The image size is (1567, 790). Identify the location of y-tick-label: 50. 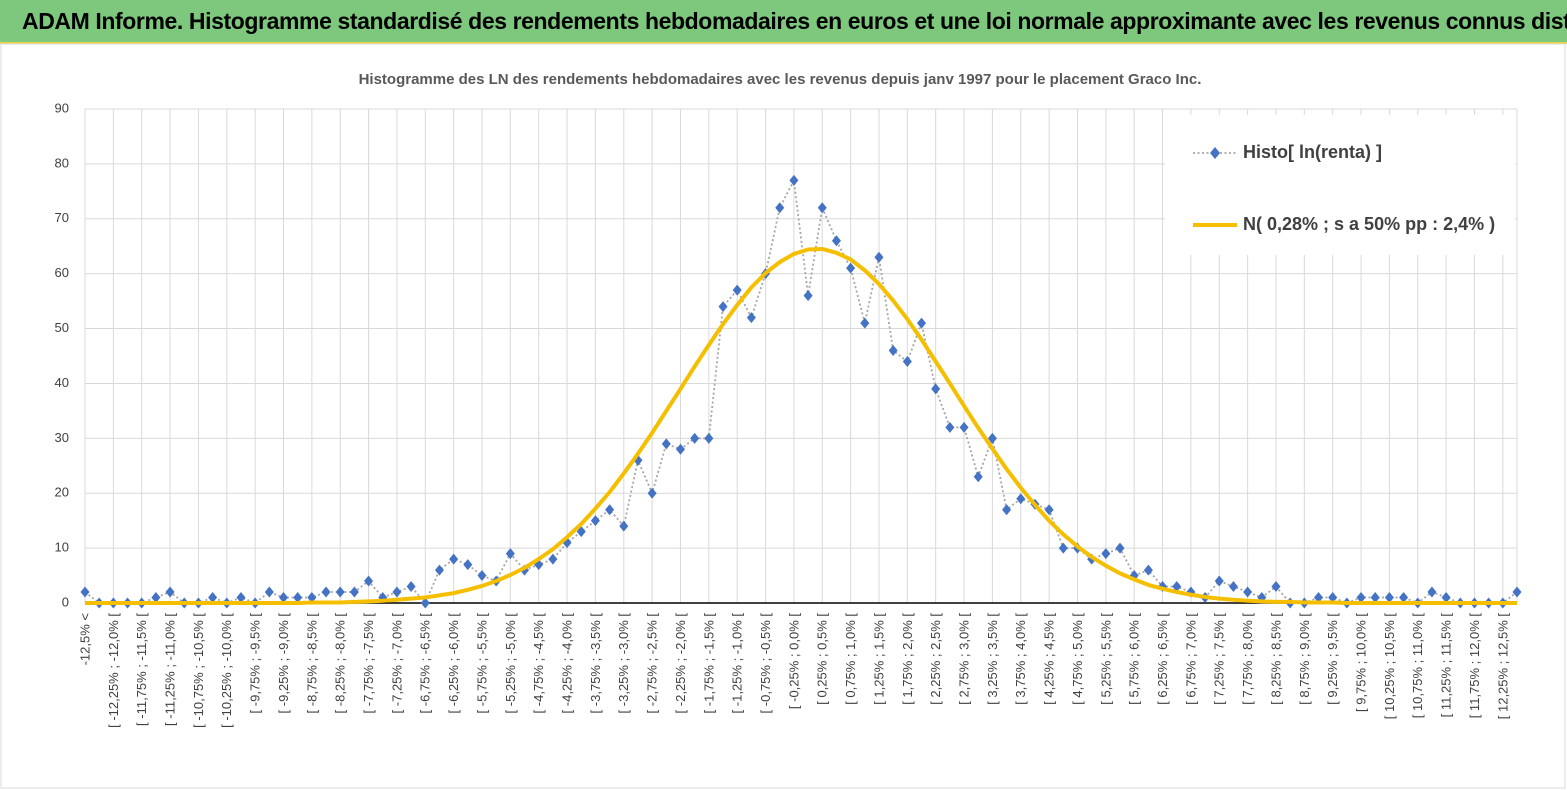
(62, 327).